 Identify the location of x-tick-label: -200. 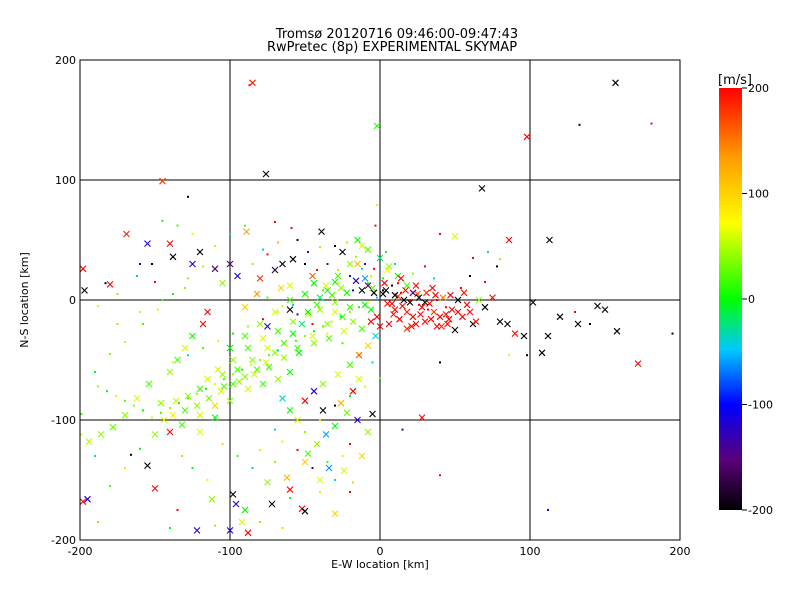
(80, 551).